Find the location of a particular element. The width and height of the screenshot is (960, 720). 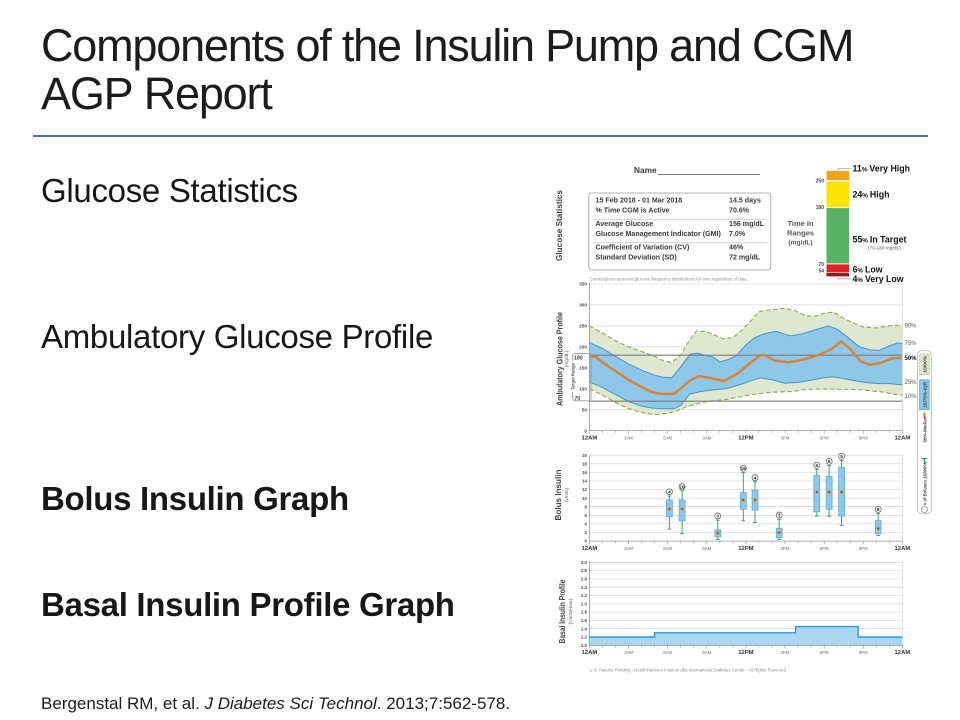

svg-text: 1.6 is located at coordinates (584, 620).